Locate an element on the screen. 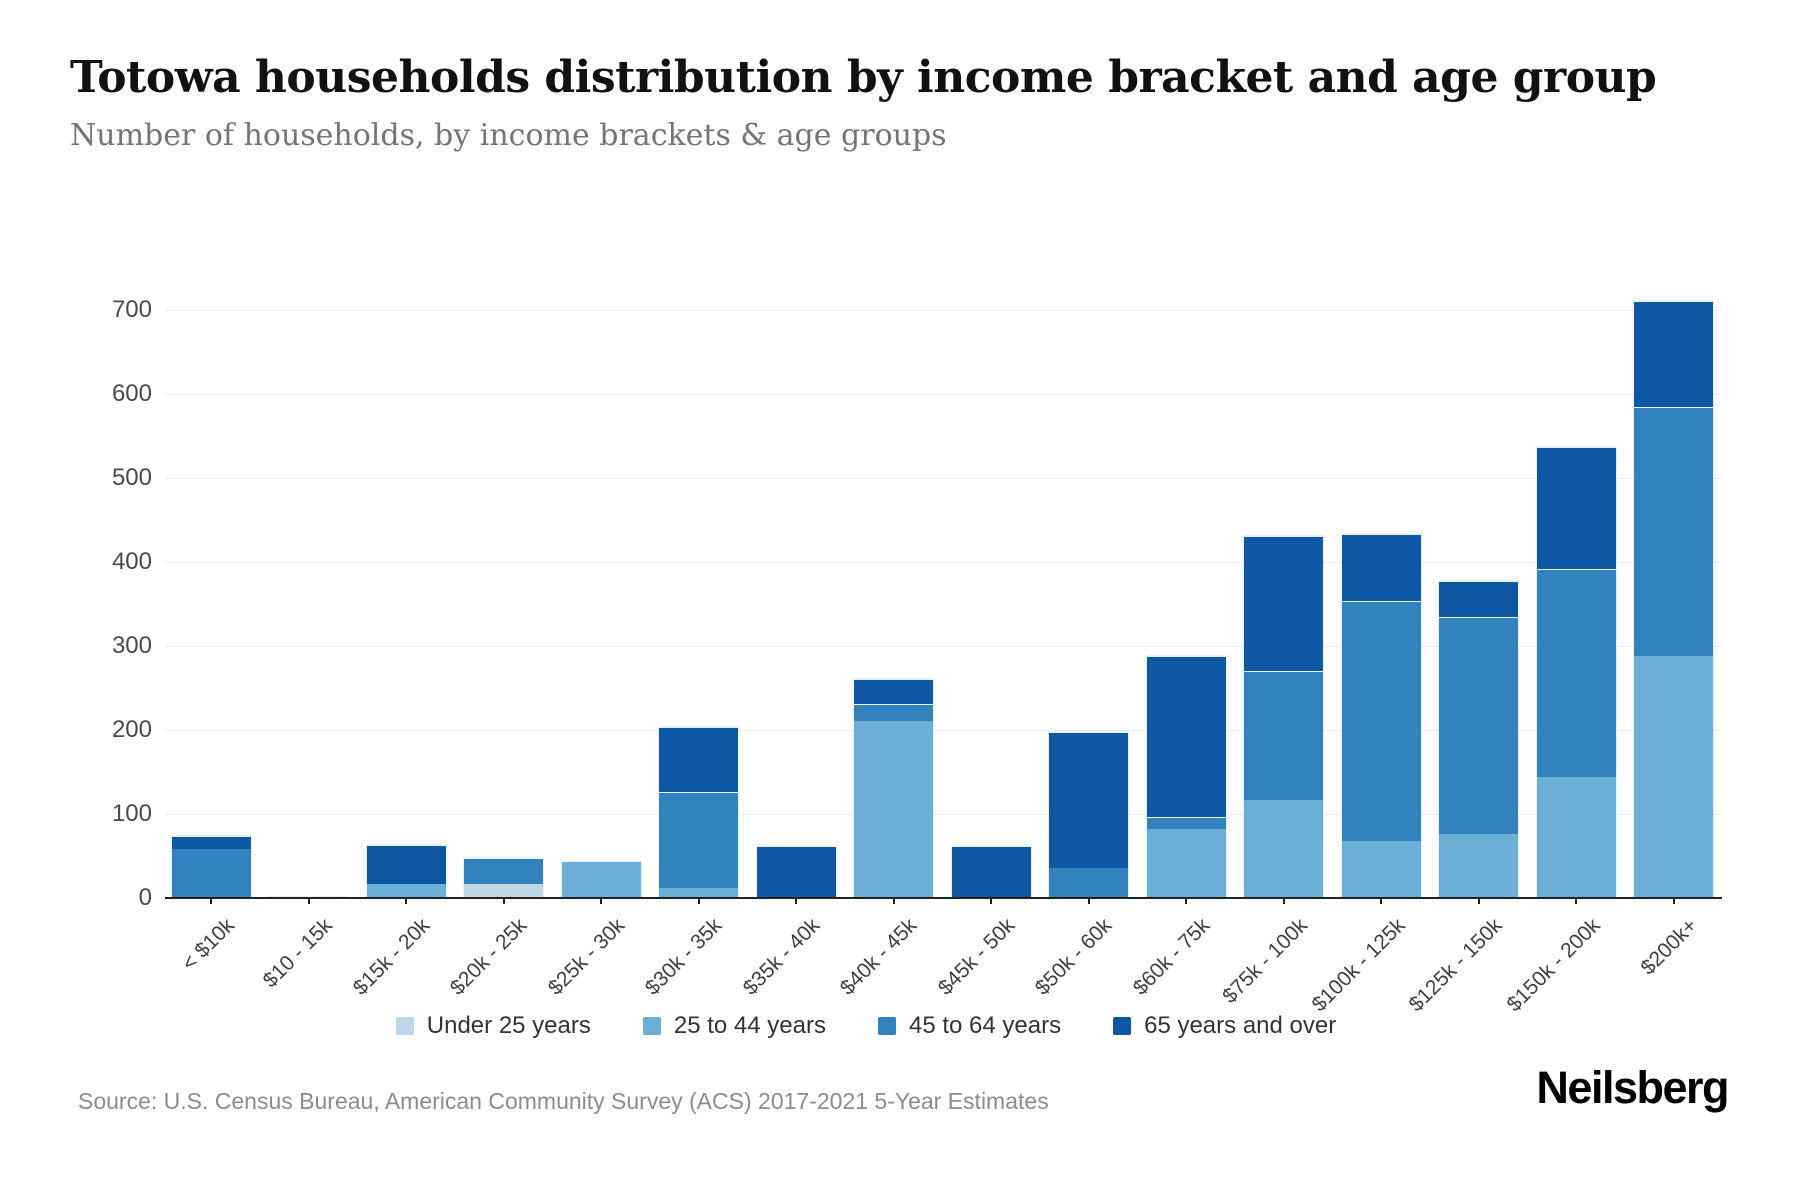 The width and height of the screenshot is (1800, 1200). x-tick-label: $75k - 100k is located at coordinates (1264, 961).